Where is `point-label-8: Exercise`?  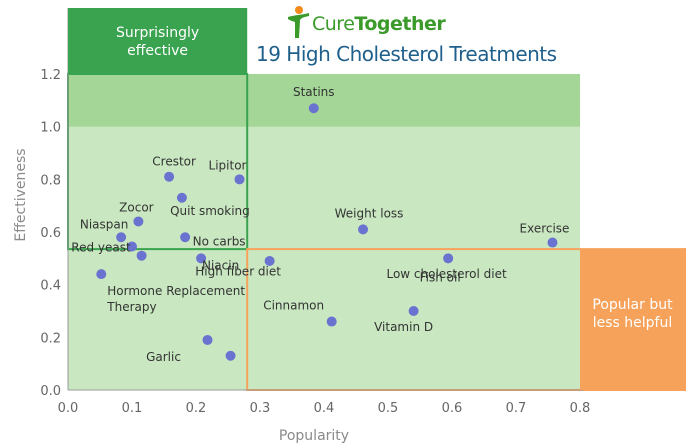
point-label-8: Exercise is located at coordinates (545, 229).